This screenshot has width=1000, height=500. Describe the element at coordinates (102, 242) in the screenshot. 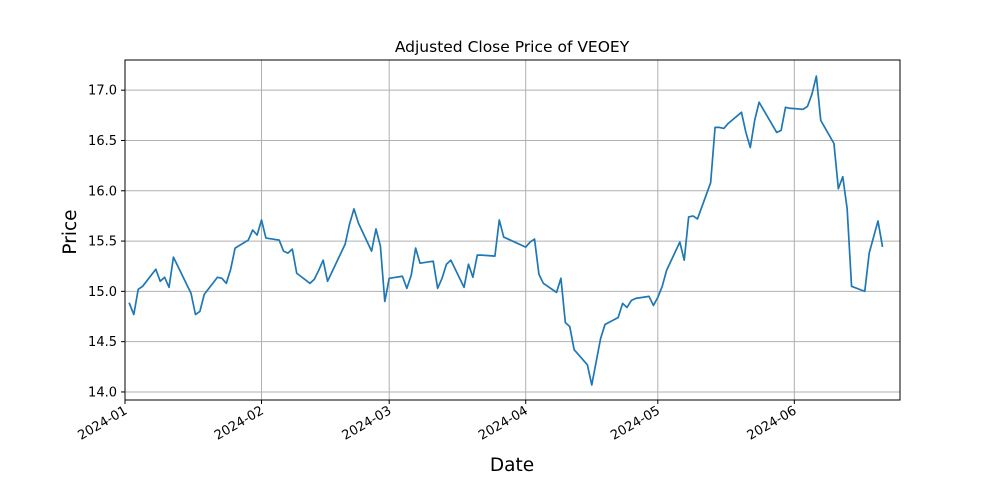

I see `y-tick-label: 15.5` at that location.